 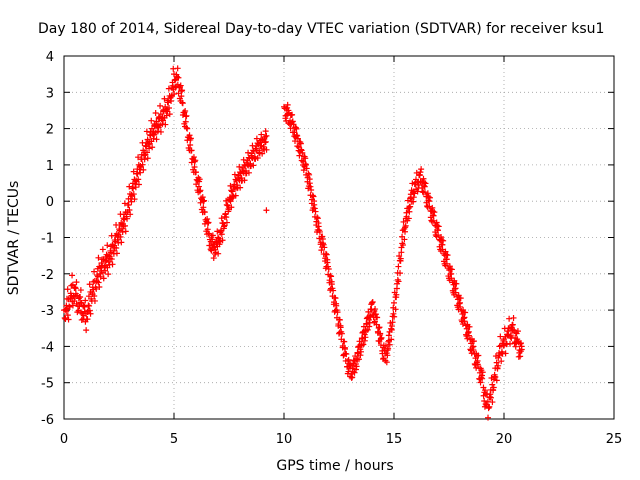 I want to click on y-tick-label: 4, so click(x=50, y=57).